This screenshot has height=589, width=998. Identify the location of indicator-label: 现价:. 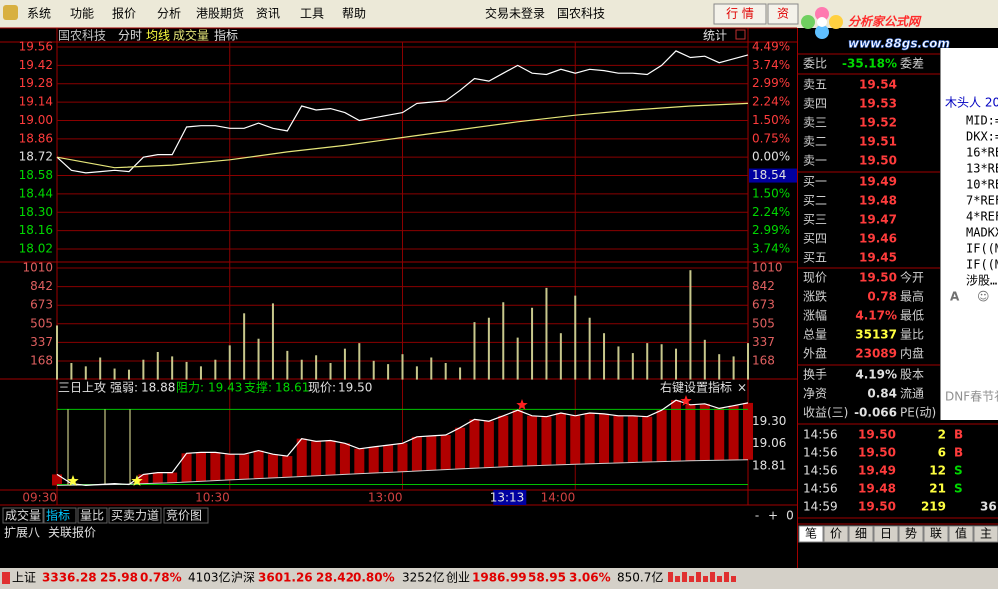
(322, 388).